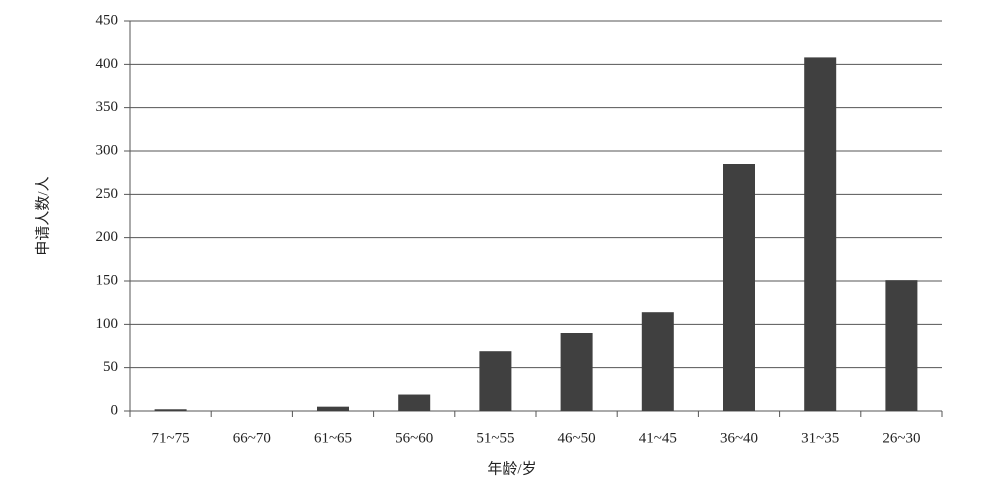 Image resolution: width=1000 pixels, height=500 pixels. What do you see at coordinates (107, 280) in the screenshot?
I see `y-tick-label: 150` at bounding box center [107, 280].